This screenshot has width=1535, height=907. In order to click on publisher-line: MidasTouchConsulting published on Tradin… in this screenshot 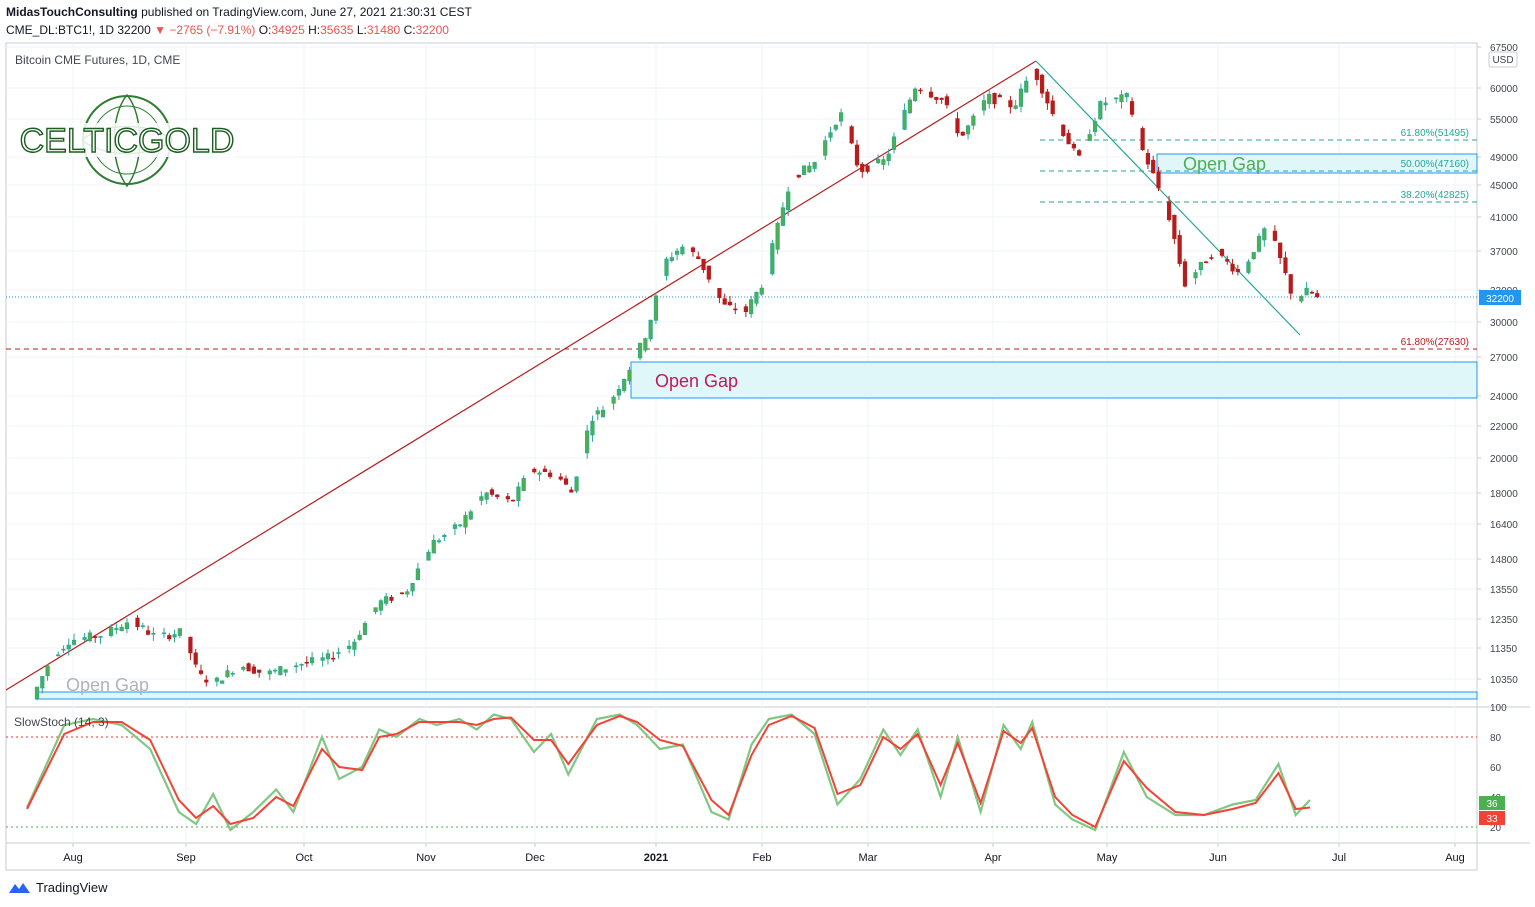, I will do `click(239, 12)`.